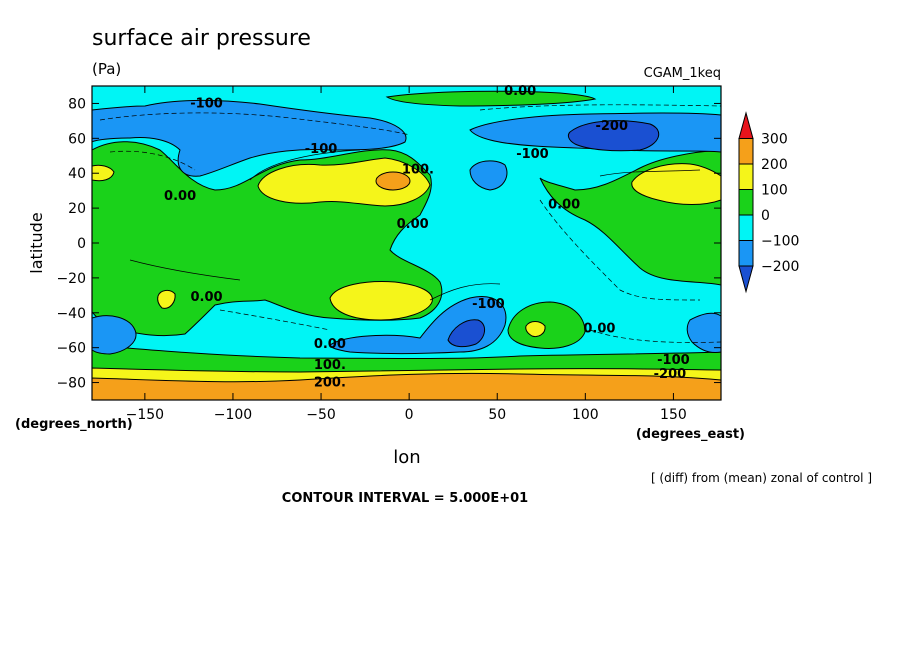 The height and width of the screenshot is (654, 904). What do you see at coordinates (330, 383) in the screenshot?
I see `contour-label: 200.` at bounding box center [330, 383].